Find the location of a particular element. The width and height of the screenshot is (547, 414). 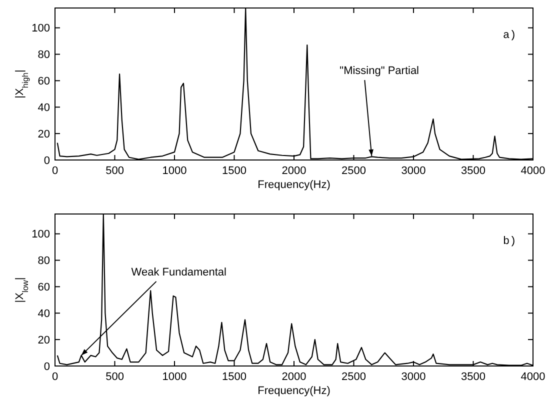

annotation: a) is located at coordinates (509, 36).